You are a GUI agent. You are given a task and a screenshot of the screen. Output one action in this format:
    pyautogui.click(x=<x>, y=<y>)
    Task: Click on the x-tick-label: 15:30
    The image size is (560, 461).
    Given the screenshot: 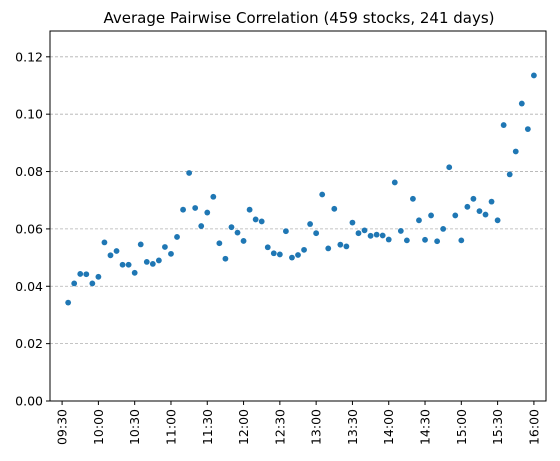 What is the action you would take?
    pyautogui.click(x=497, y=427)
    